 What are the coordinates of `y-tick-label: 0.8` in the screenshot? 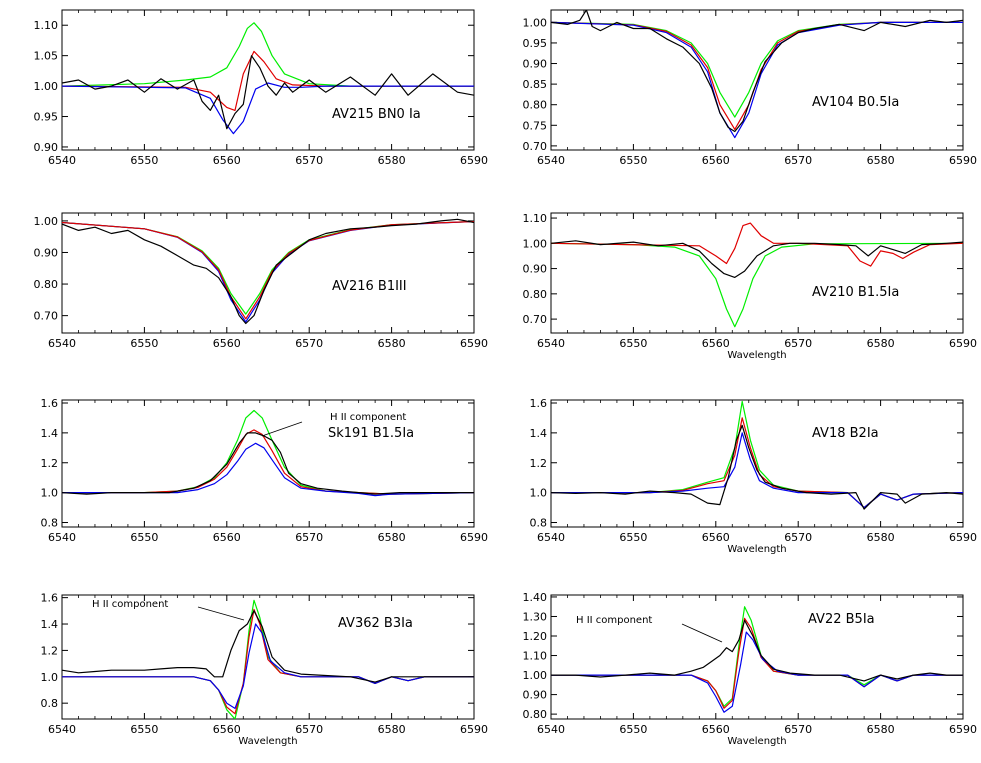 It's located at (539, 523).